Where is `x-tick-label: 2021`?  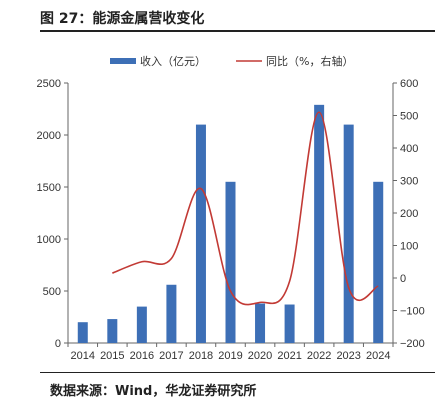
x-tick-label: 2021 is located at coordinates (289, 356).